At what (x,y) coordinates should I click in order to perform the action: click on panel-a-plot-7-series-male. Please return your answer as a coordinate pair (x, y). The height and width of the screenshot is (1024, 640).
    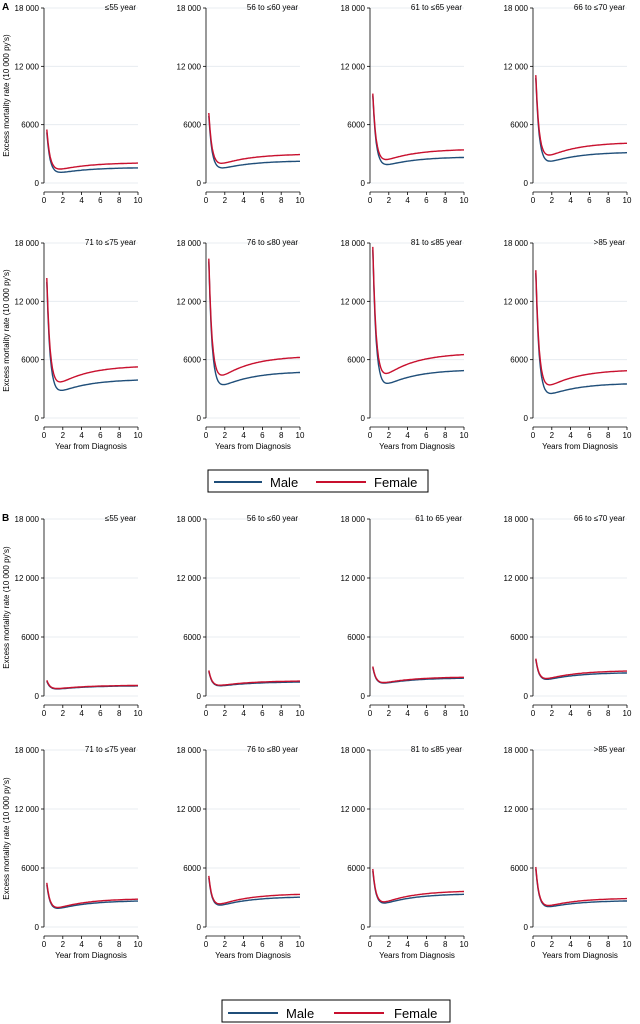
    Looking at the image, I should click on (418, 316).